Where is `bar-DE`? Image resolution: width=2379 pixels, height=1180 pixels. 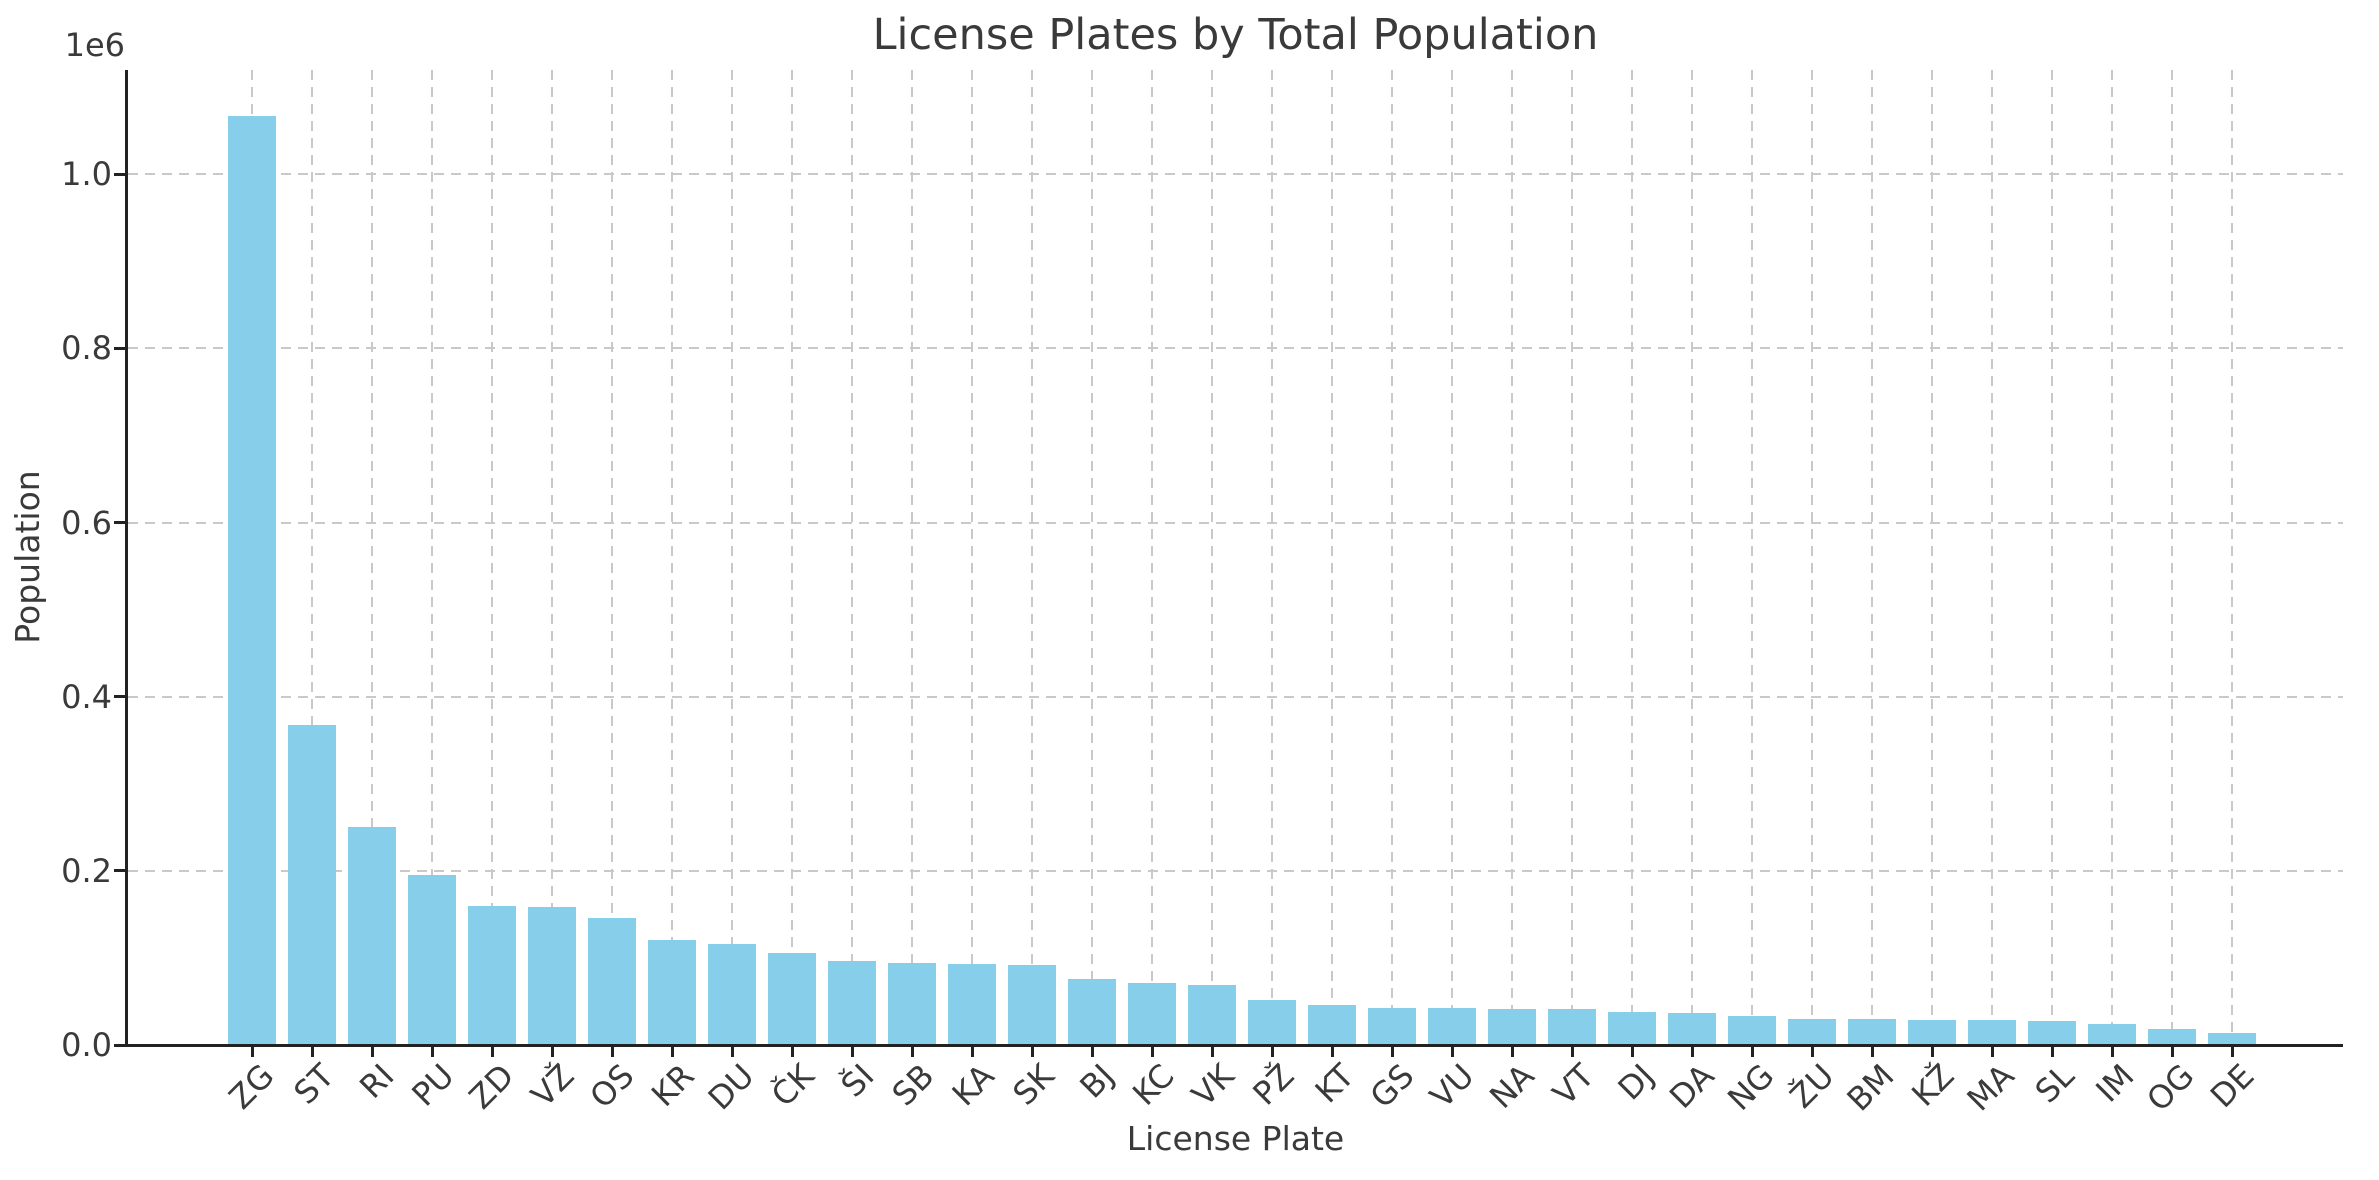 bar-DE is located at coordinates (2232, 1038).